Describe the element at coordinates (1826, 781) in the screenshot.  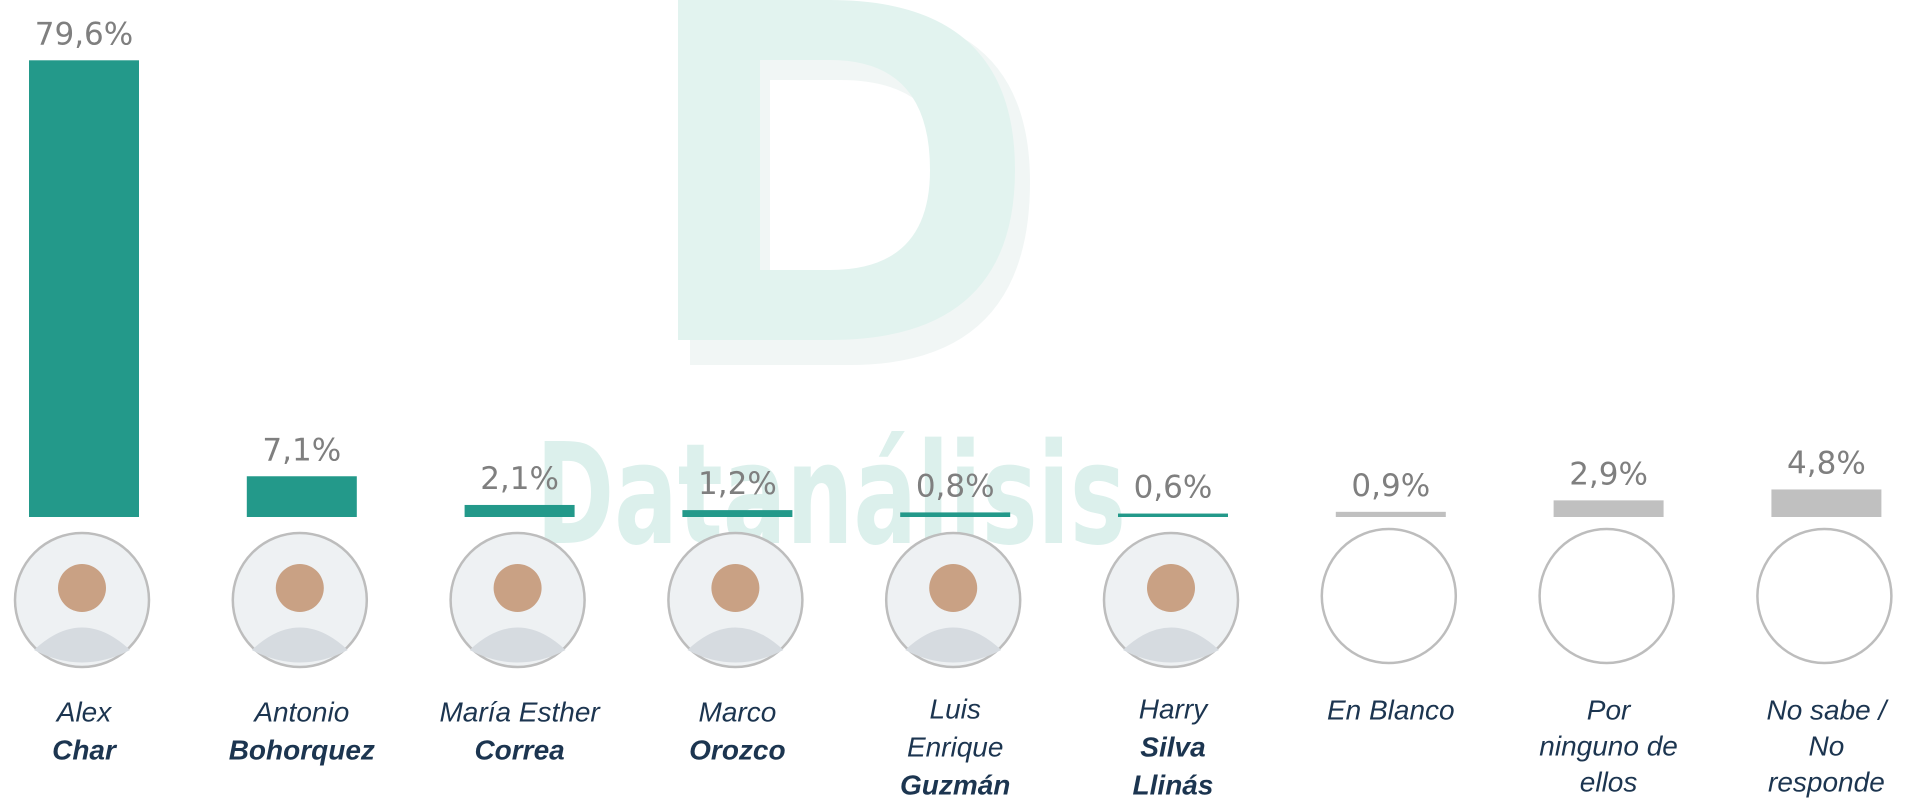
I see `name: responde` at that location.